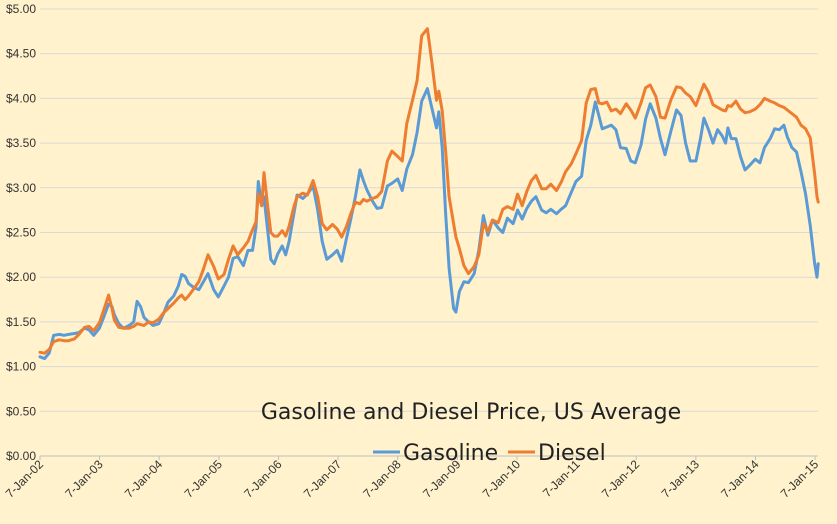  I want to click on chart-title: Gasoline and Diesel Price, US Average, so click(471, 412).